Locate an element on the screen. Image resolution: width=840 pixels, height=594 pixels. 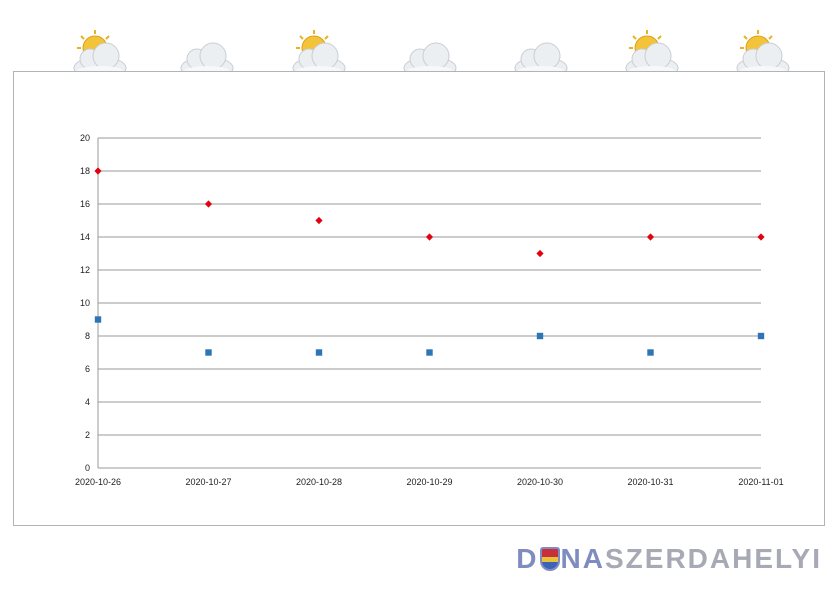
y-tick-label: 18 is located at coordinates (85, 171).